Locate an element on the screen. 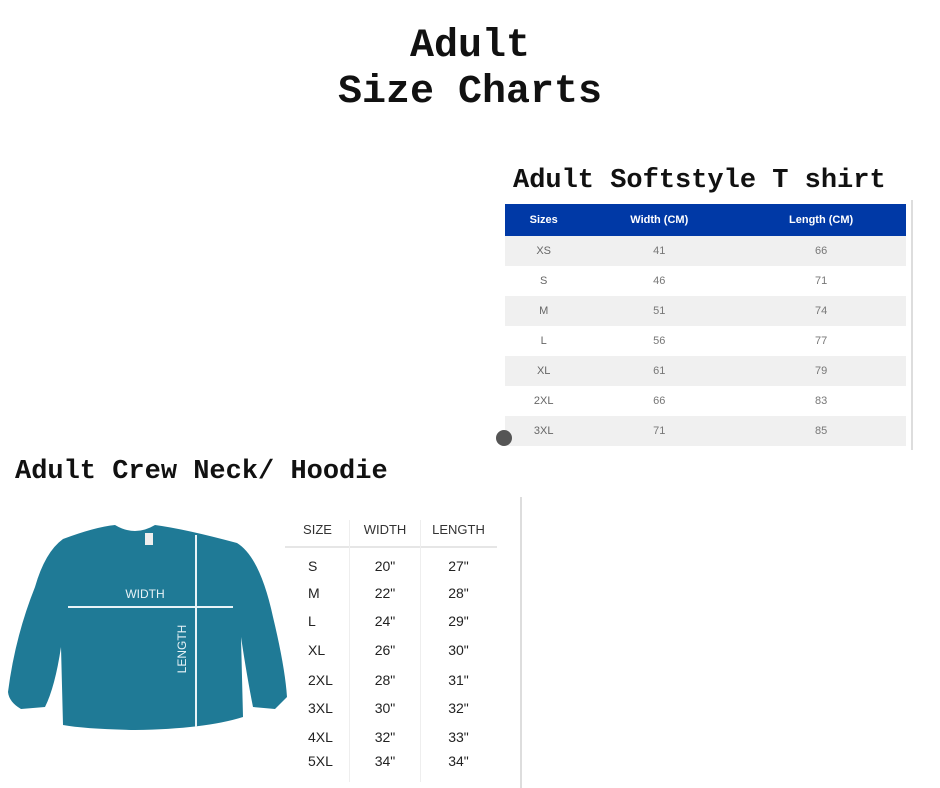 The height and width of the screenshot is (788, 940). length-cell: 28" is located at coordinates (458, 593).